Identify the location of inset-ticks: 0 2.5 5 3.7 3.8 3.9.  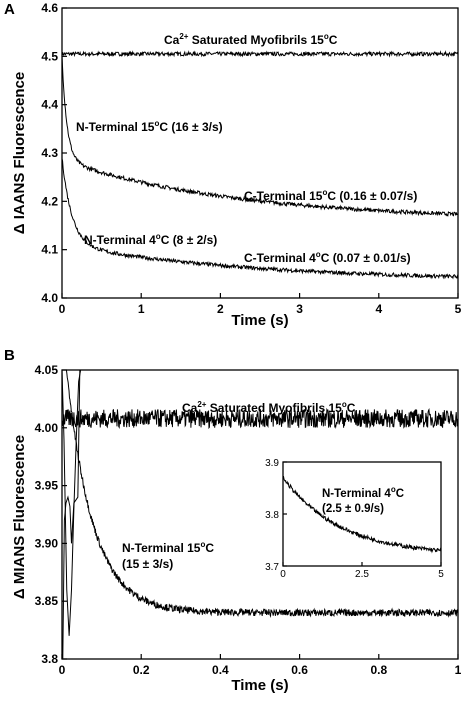
(354, 519).